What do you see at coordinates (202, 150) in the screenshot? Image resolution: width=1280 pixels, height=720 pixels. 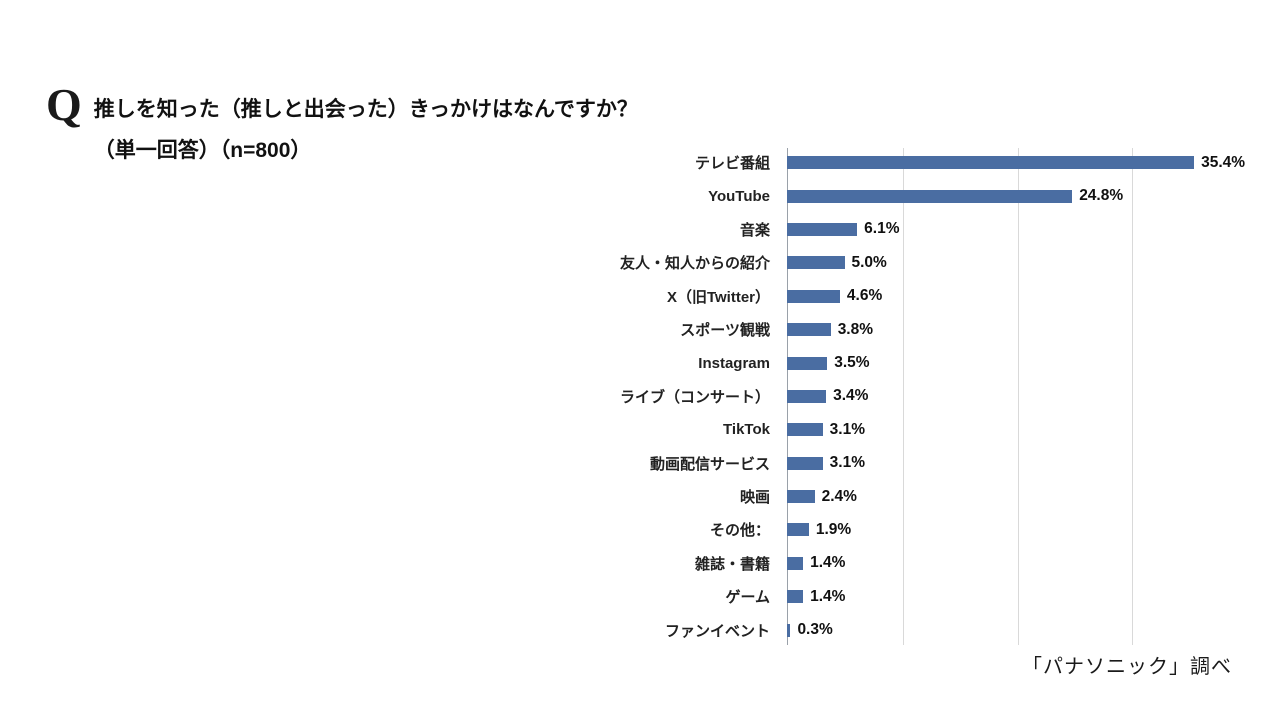 I see `chart-title-line2: （単一回答）（n=800）` at bounding box center [202, 150].